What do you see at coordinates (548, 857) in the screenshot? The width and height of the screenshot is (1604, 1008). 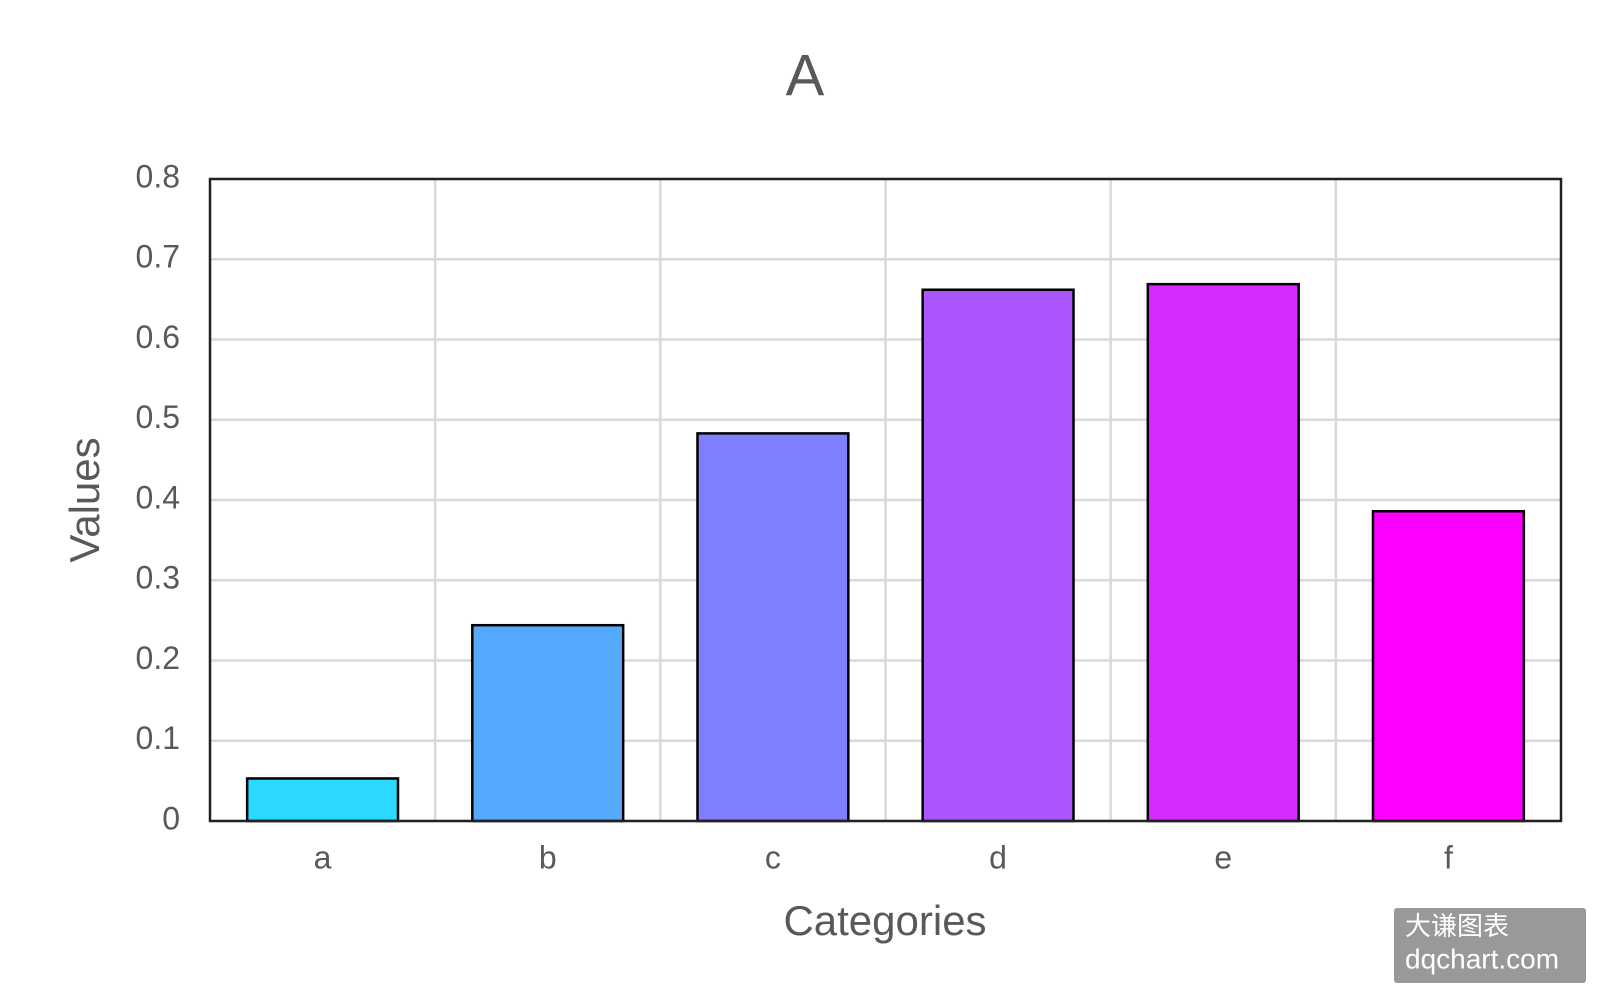 I see `x-tick-label: b` at bounding box center [548, 857].